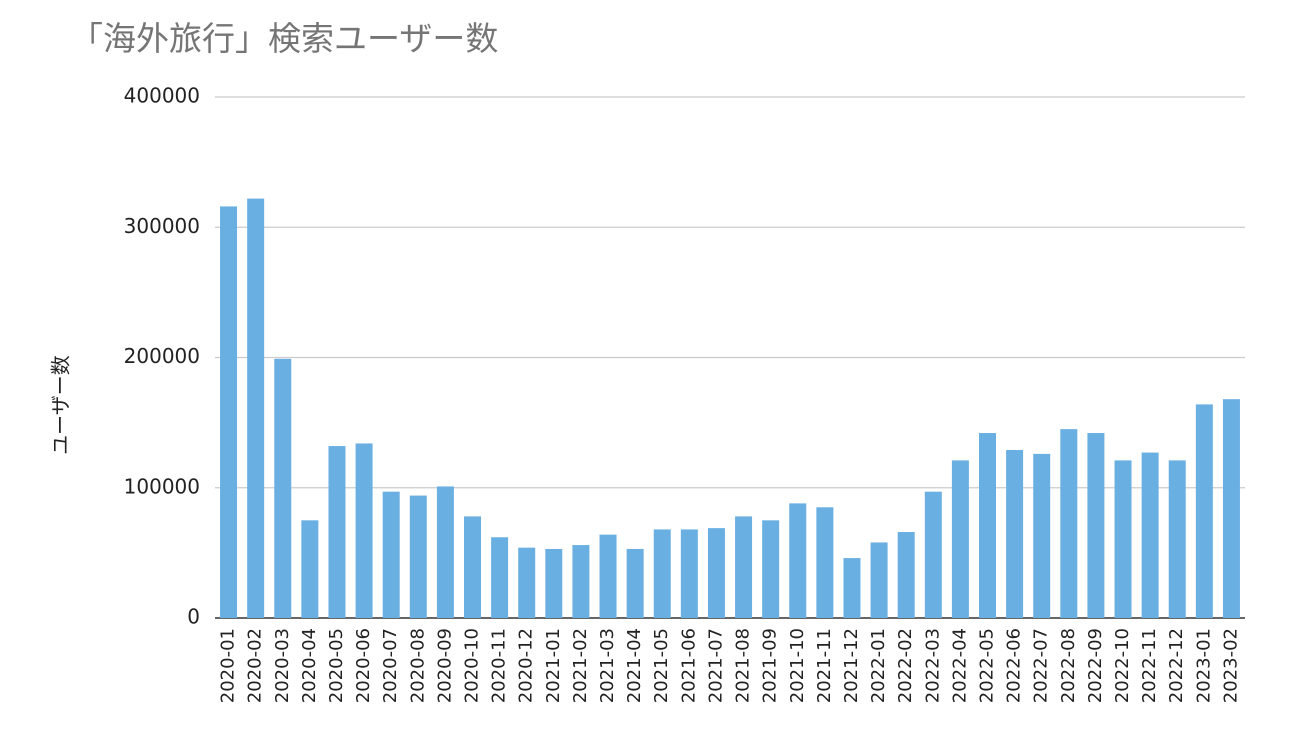 This screenshot has width=1300, height=742. I want to click on chart-title: 「海外旅行」検索ユーザー数, so click(284, 38).